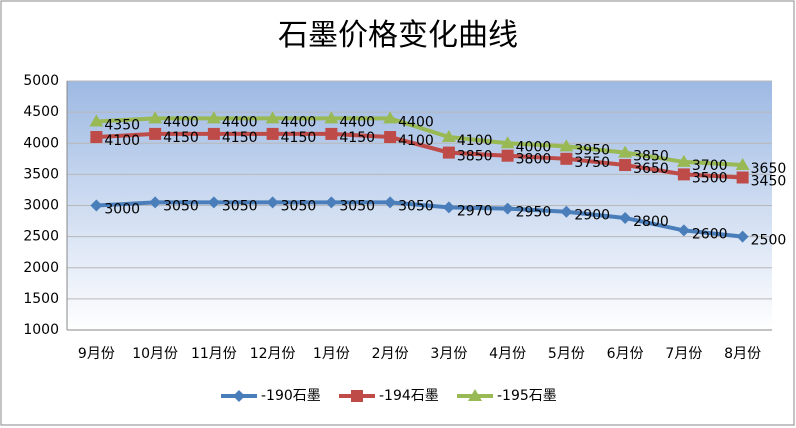 This screenshot has height=428, width=796. I want to click on data-label: 3500, so click(710, 178).